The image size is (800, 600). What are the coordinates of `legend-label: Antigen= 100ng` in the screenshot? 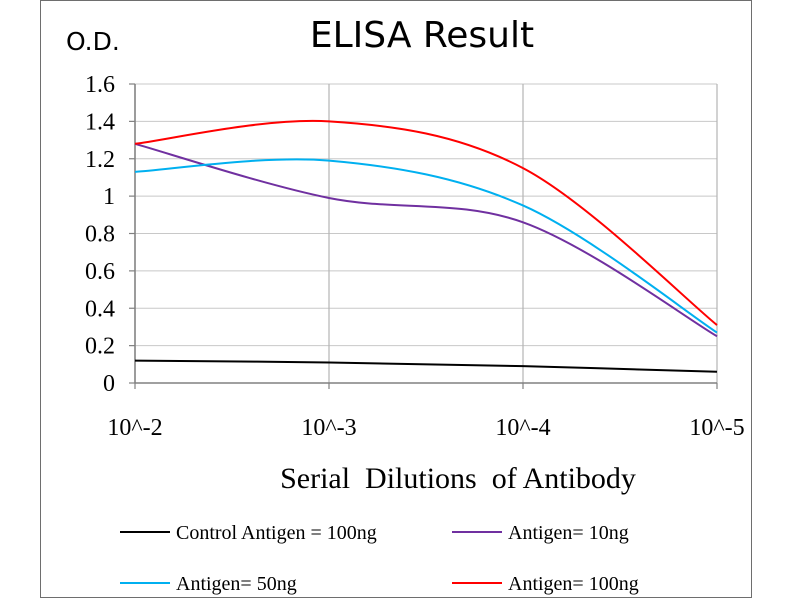 It's located at (573, 584).